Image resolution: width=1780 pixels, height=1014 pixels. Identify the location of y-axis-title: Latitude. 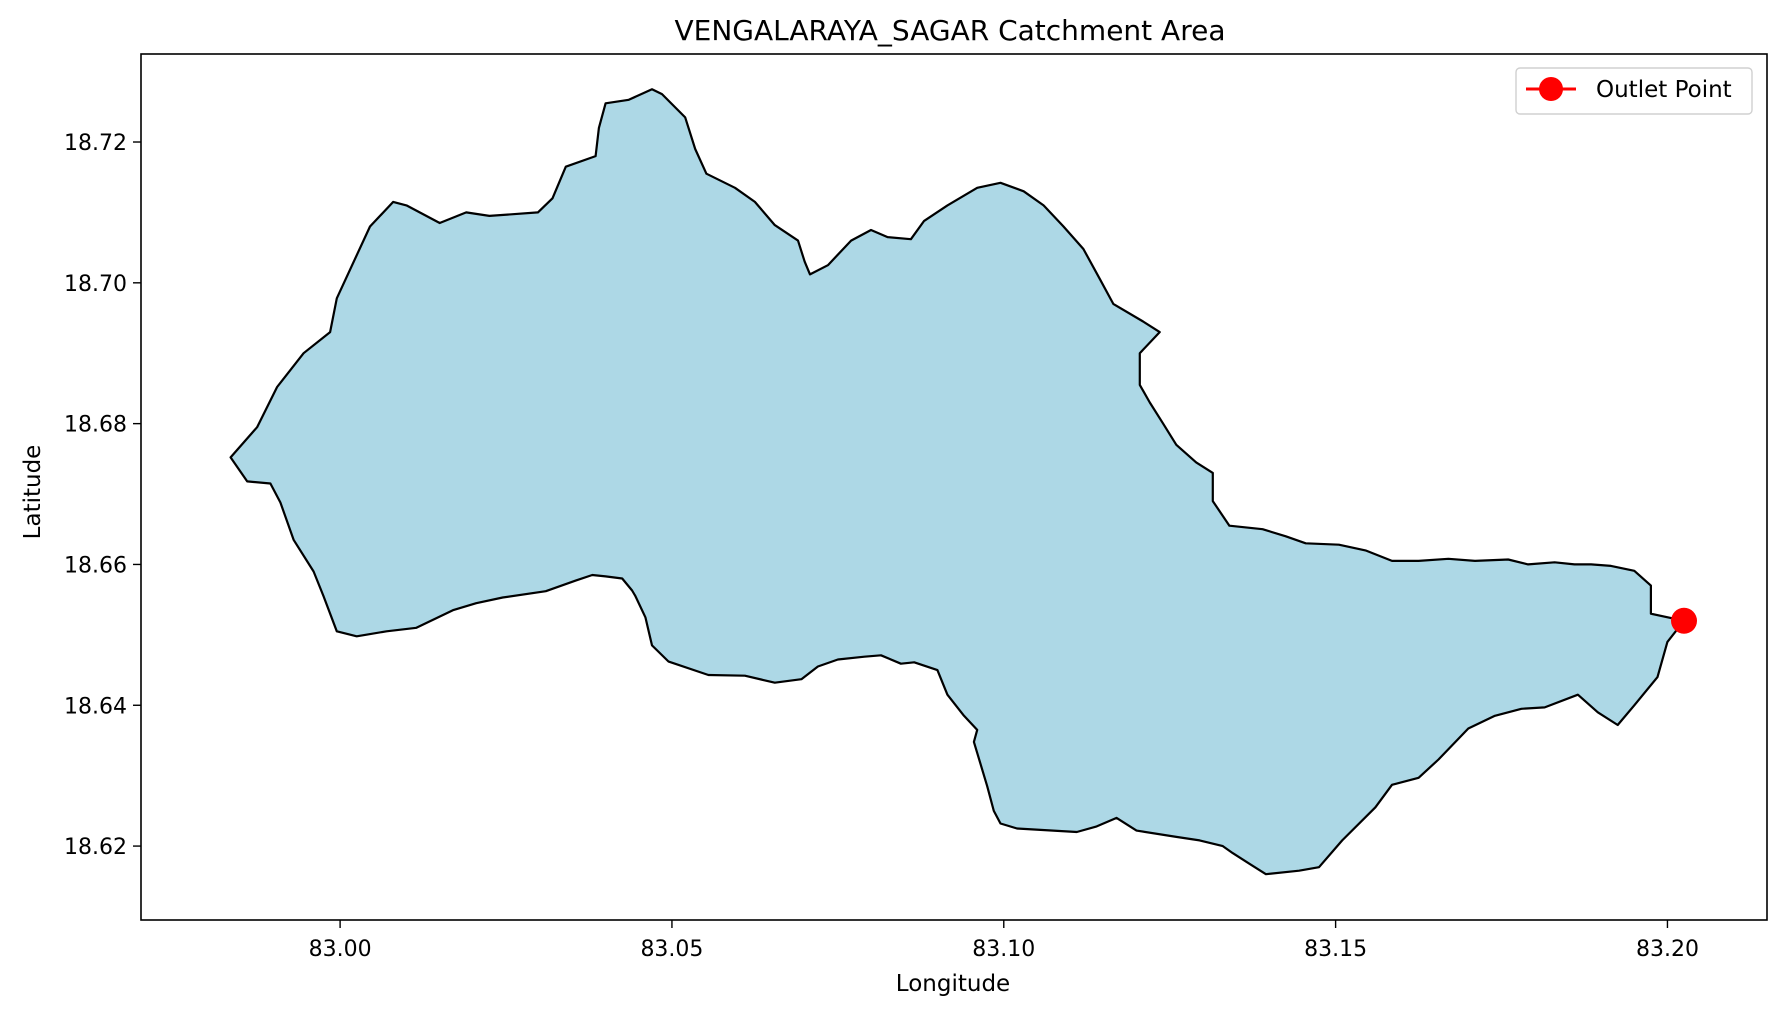
(33, 492).